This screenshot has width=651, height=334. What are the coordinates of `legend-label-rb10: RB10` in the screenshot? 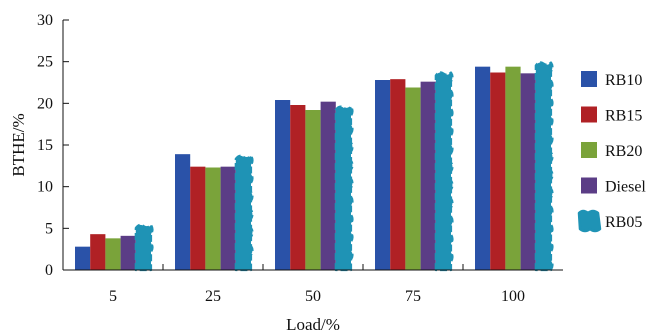 It's located at (623, 80).